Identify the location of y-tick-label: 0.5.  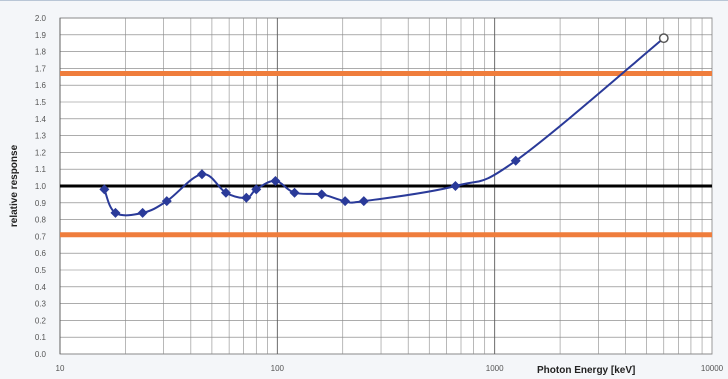
(41, 270).